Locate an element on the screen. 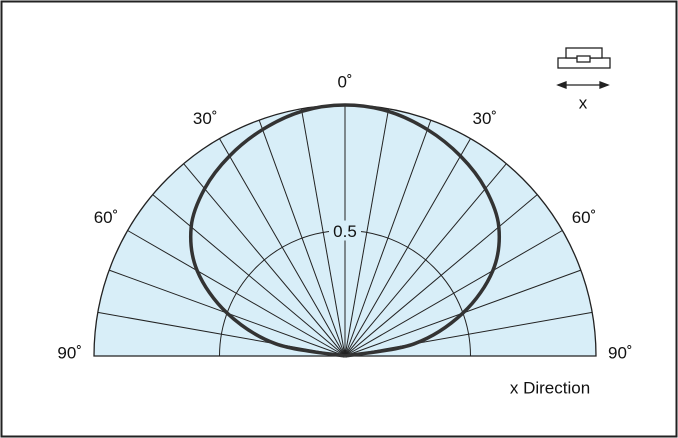 The image size is (678, 438). device-icon is located at coordinates (583, 68).